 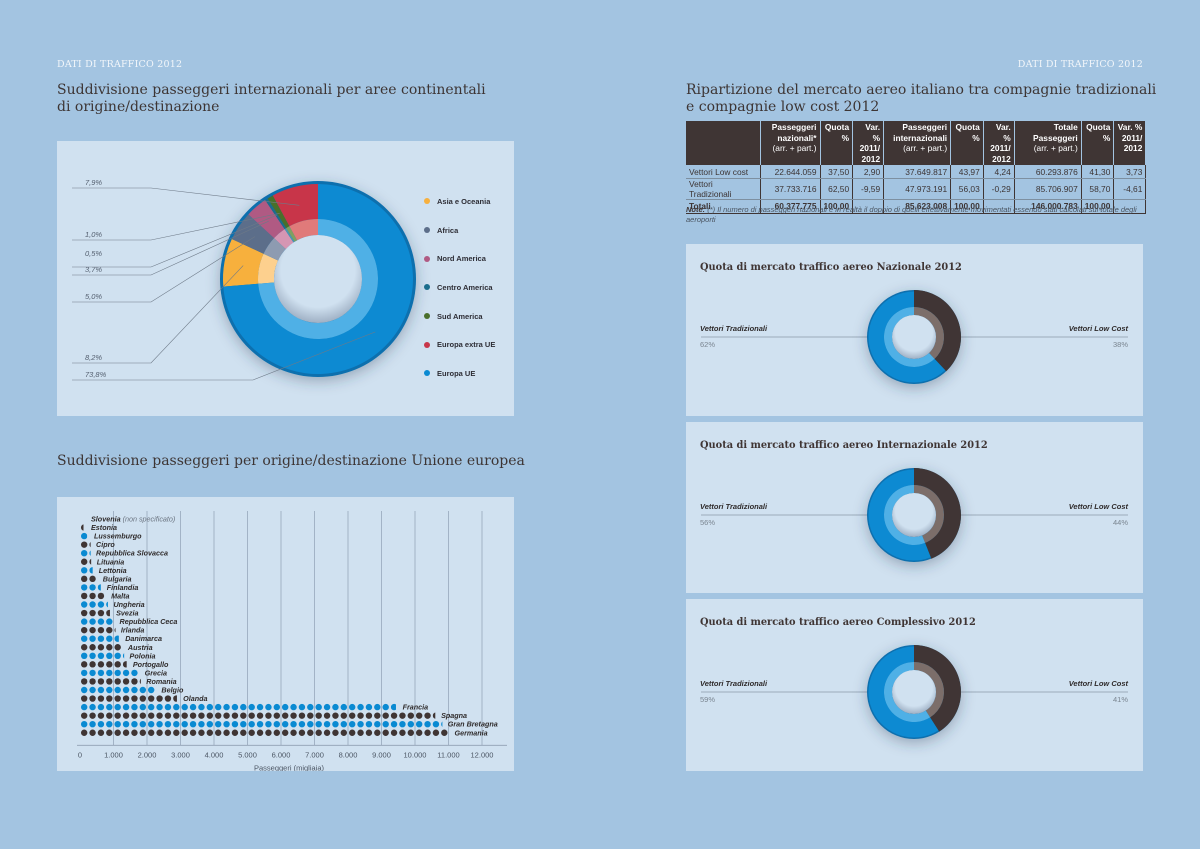 What do you see at coordinates (708, 344) in the screenshot?
I see `value-tradizionali: 62%` at bounding box center [708, 344].